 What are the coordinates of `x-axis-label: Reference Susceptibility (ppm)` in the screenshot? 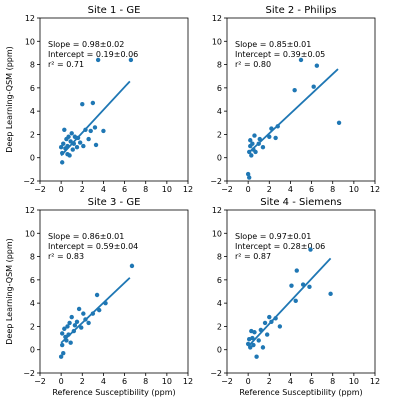 It's located at (113, 392).